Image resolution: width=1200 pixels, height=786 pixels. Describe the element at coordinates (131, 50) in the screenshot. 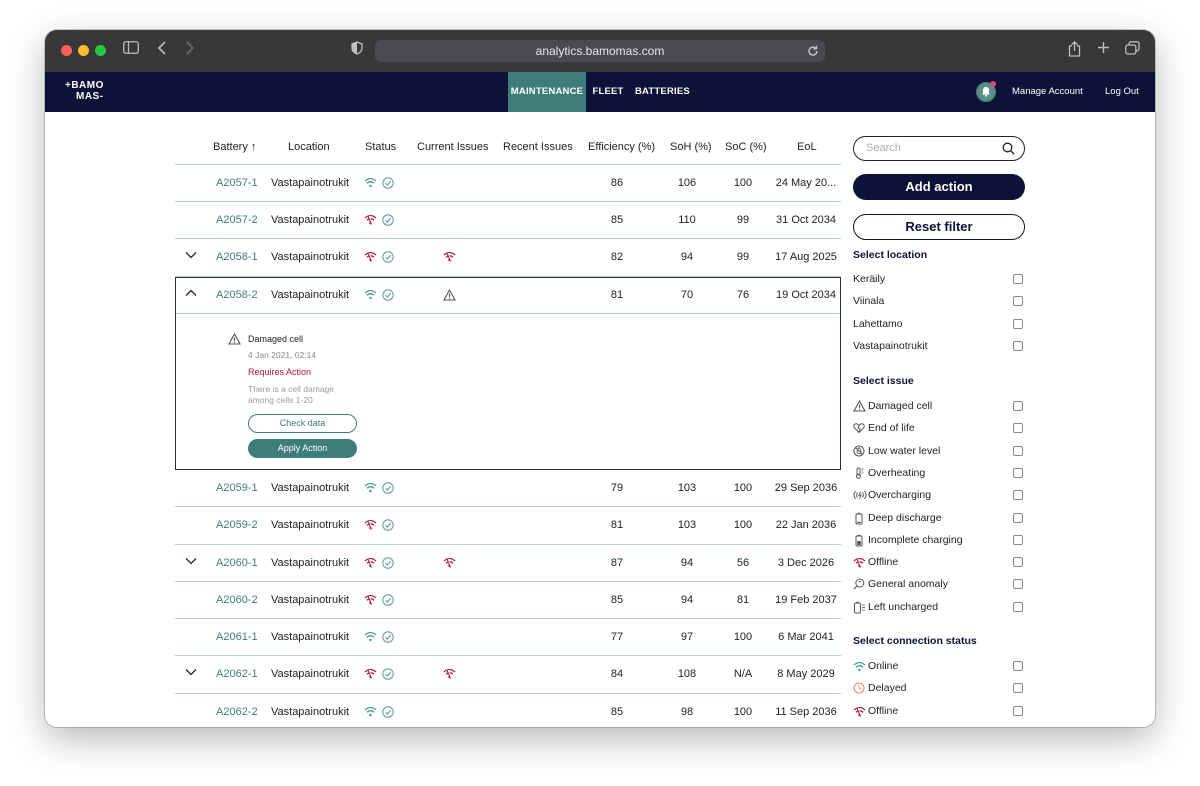

I see `sidebar-toggle-icon` at that location.